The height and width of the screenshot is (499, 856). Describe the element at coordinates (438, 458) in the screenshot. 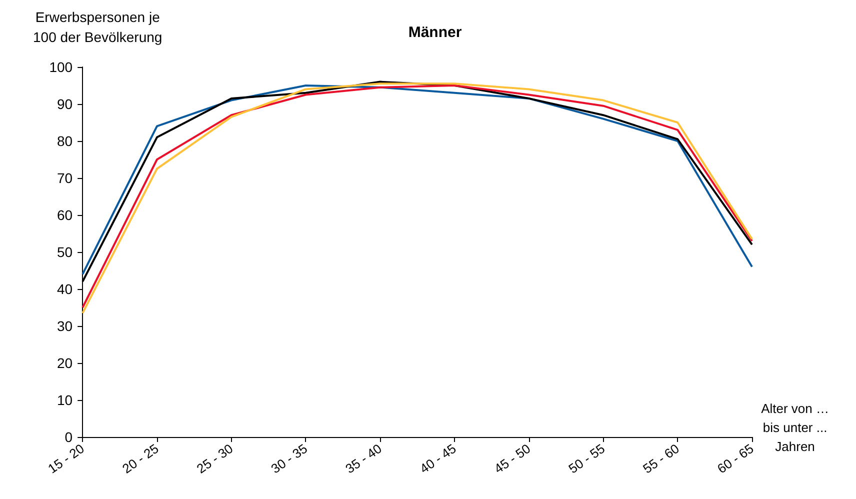

I see `x-tick-label: 40 - 45` at that location.